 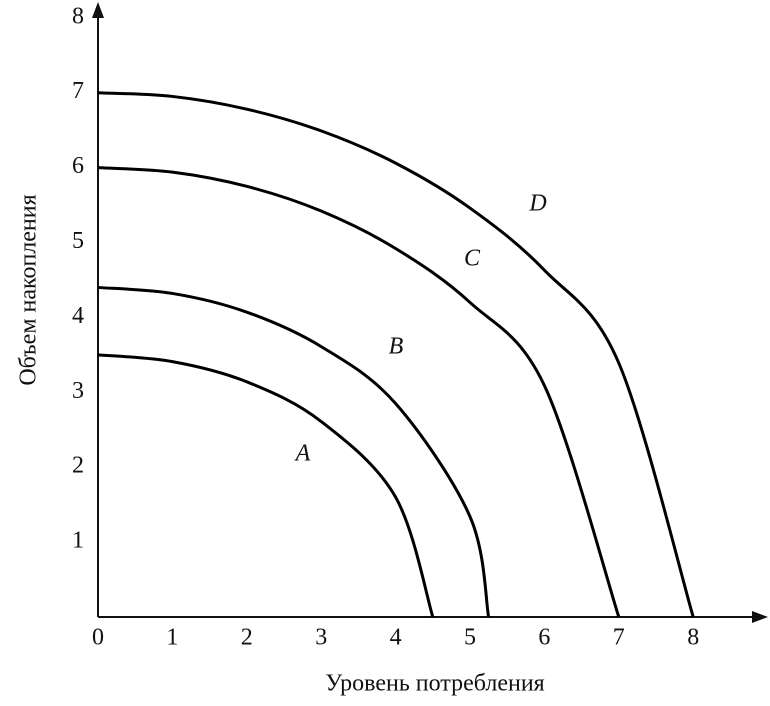 What do you see at coordinates (302, 454) in the screenshot?
I see `curve-label: A` at bounding box center [302, 454].